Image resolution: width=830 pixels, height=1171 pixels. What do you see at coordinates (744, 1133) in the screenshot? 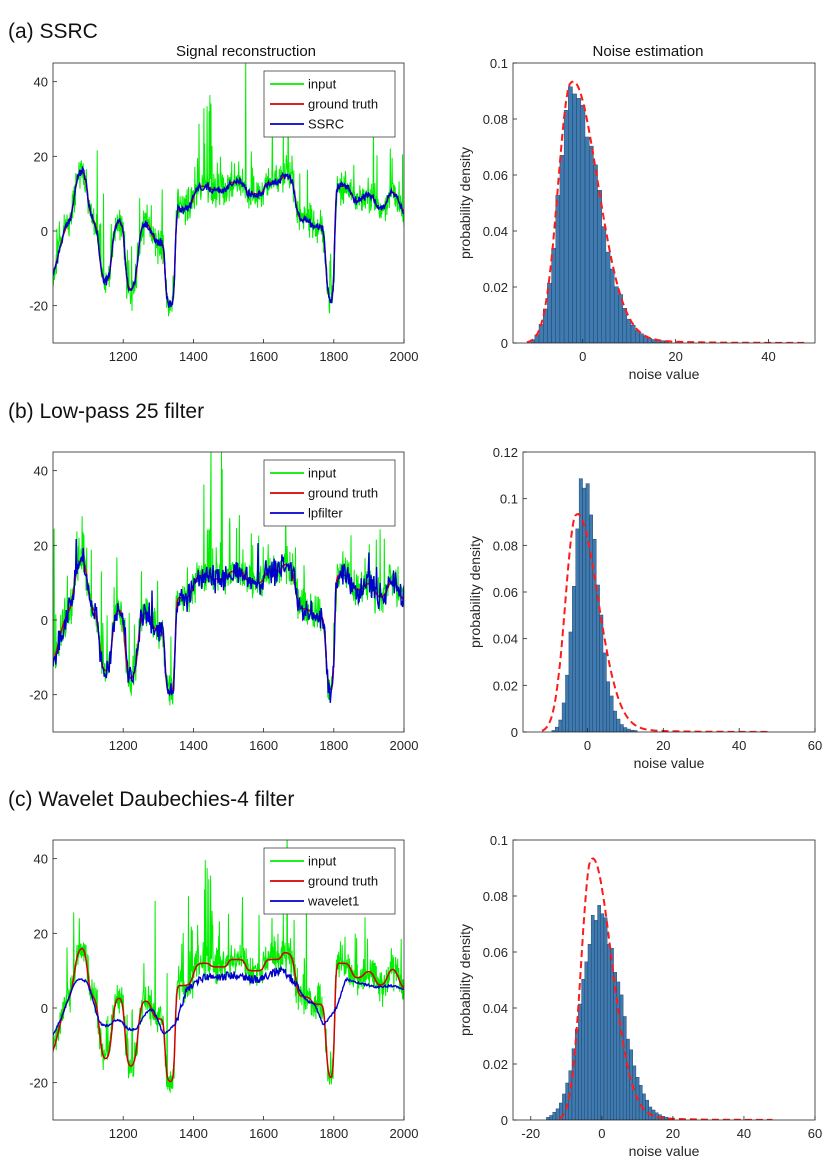
I see `x-tick-label: 40` at bounding box center [744, 1133].